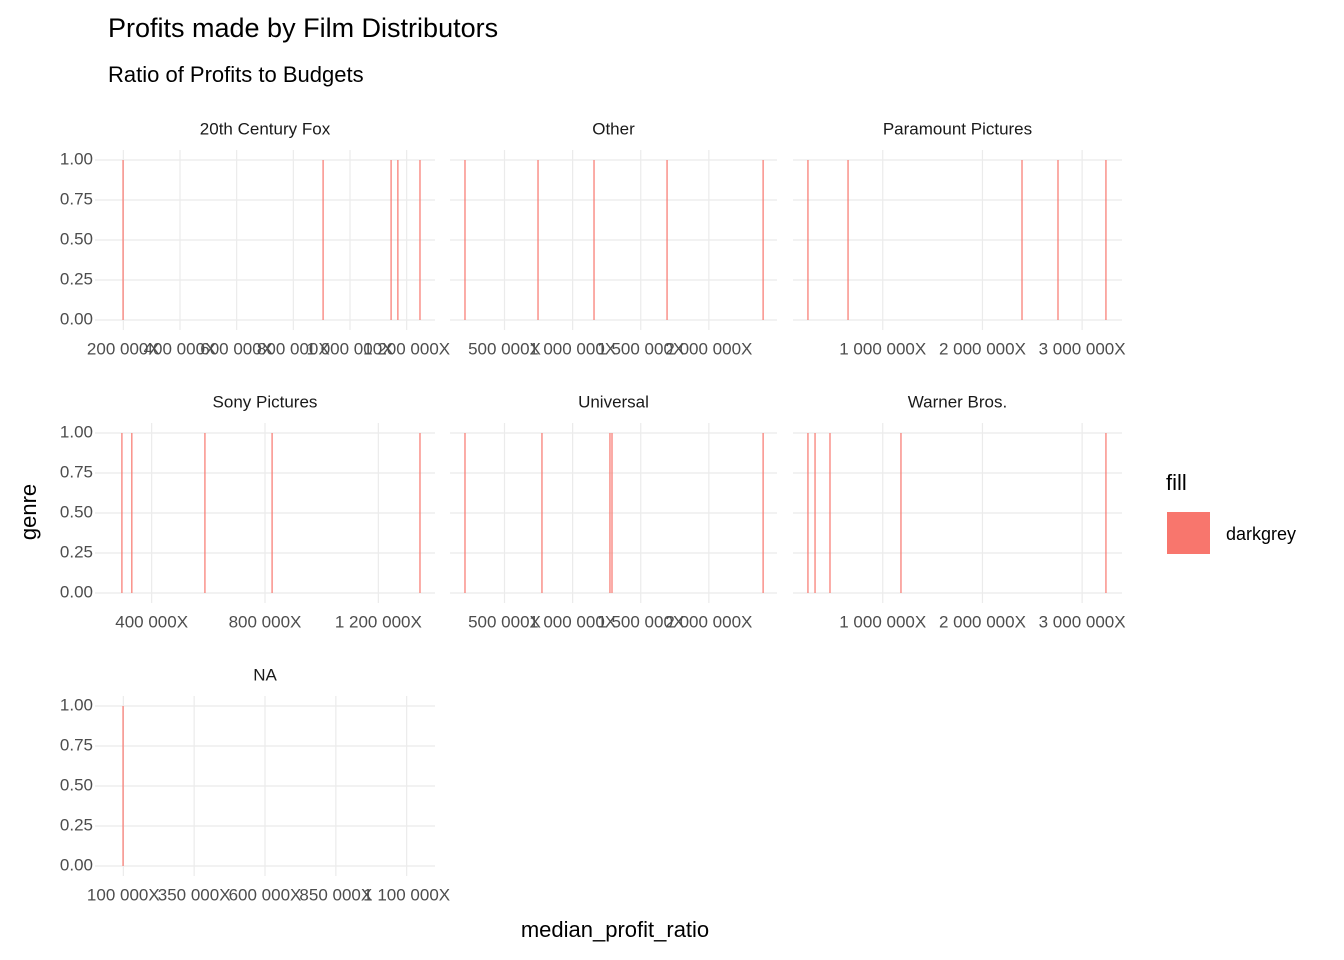 The image size is (1344, 960). I want to click on x-tick-label: 350 000X, so click(194, 894).